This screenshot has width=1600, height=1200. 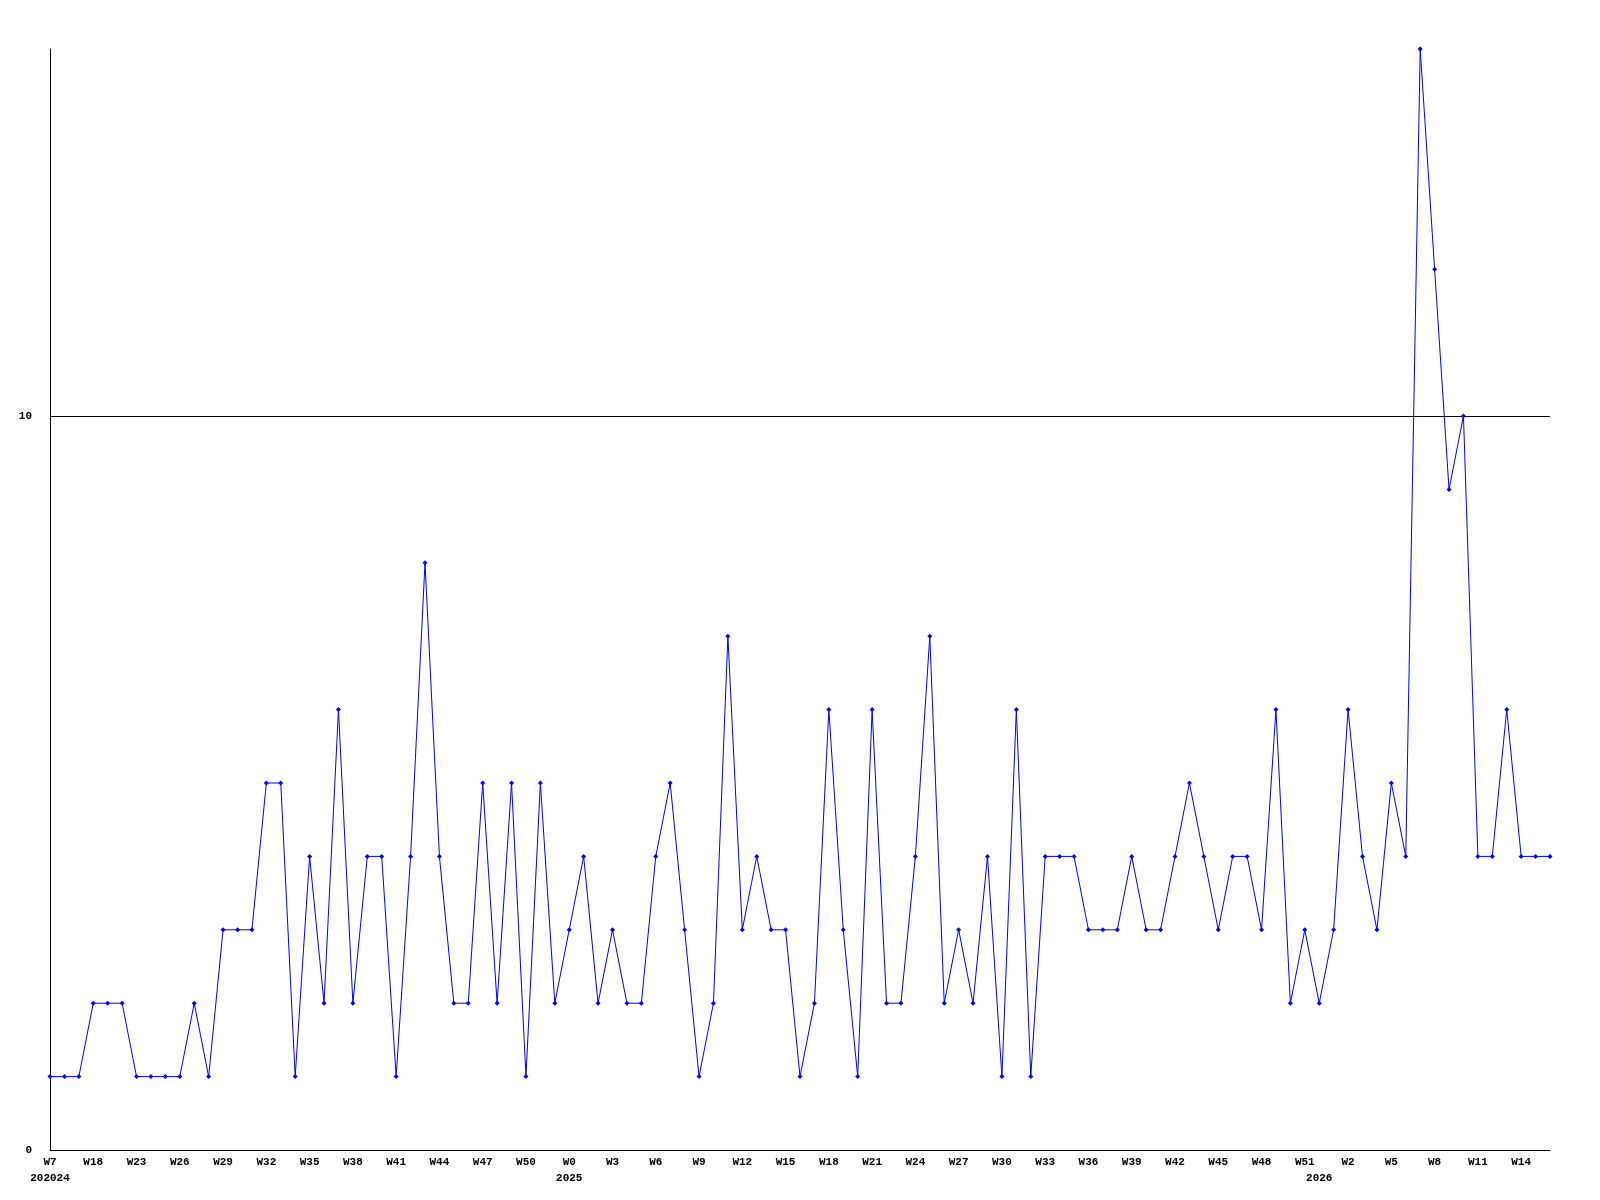 What do you see at coordinates (785, 1162) in the screenshot?
I see `x-tick-label: W15` at bounding box center [785, 1162].